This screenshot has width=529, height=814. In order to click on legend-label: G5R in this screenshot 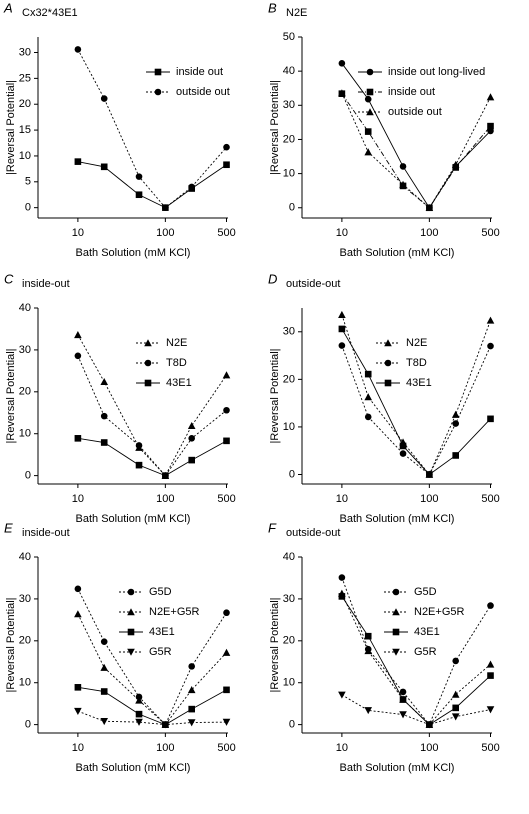, I will do `click(160, 652)`.